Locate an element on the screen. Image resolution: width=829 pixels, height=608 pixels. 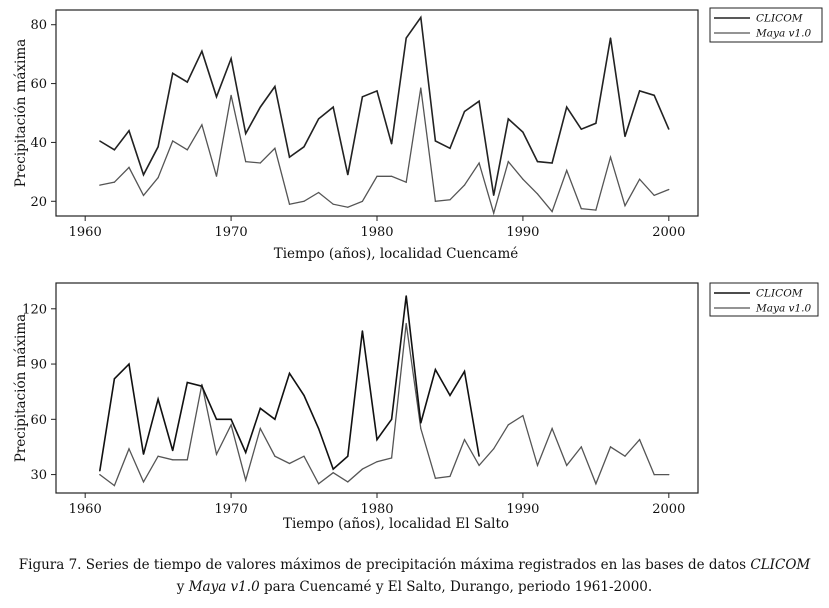
x-tick-label: 2000 is located at coordinates (668, 509).